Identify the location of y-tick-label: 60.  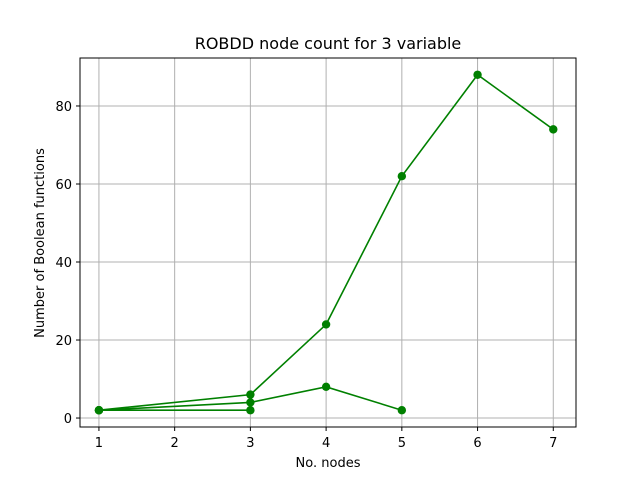
(63, 185).